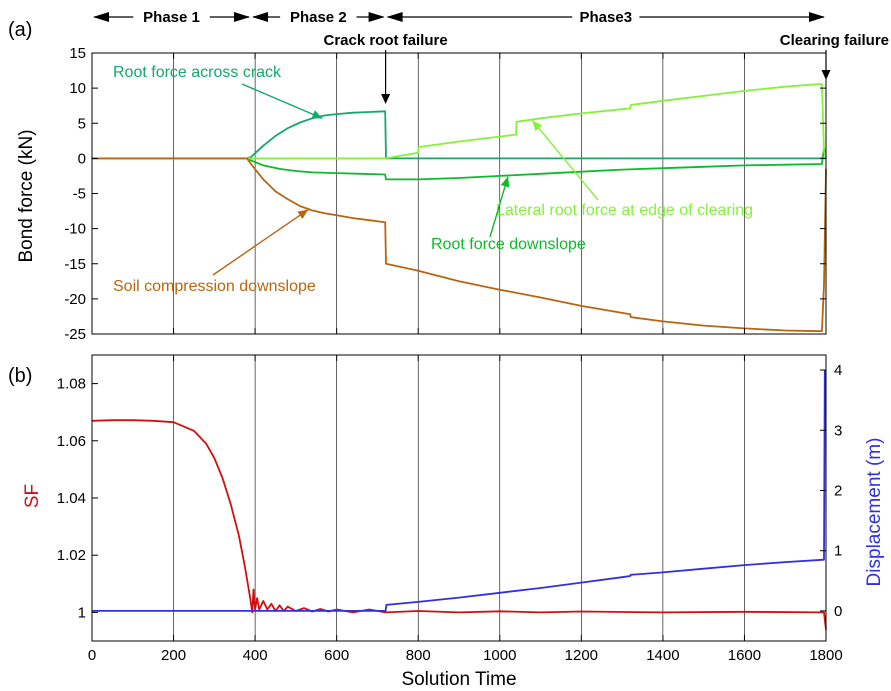  I want to click on panel-b-xtick-label: 800, so click(418, 655).